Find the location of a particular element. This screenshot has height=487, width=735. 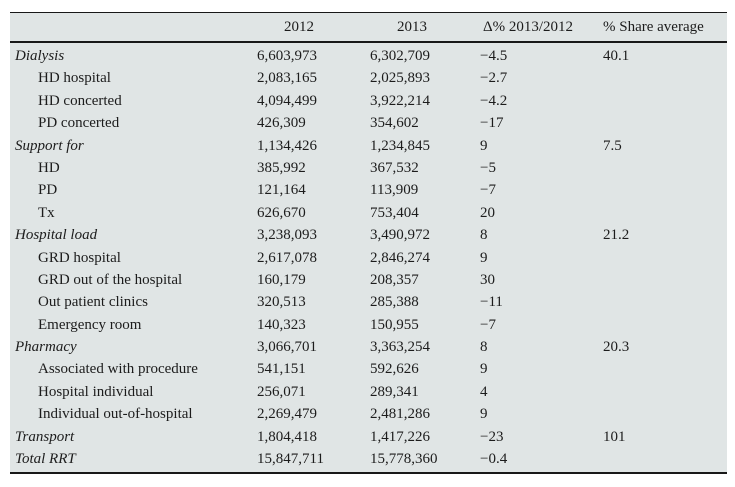

row-label: Hospital individual is located at coordinates (96, 391).